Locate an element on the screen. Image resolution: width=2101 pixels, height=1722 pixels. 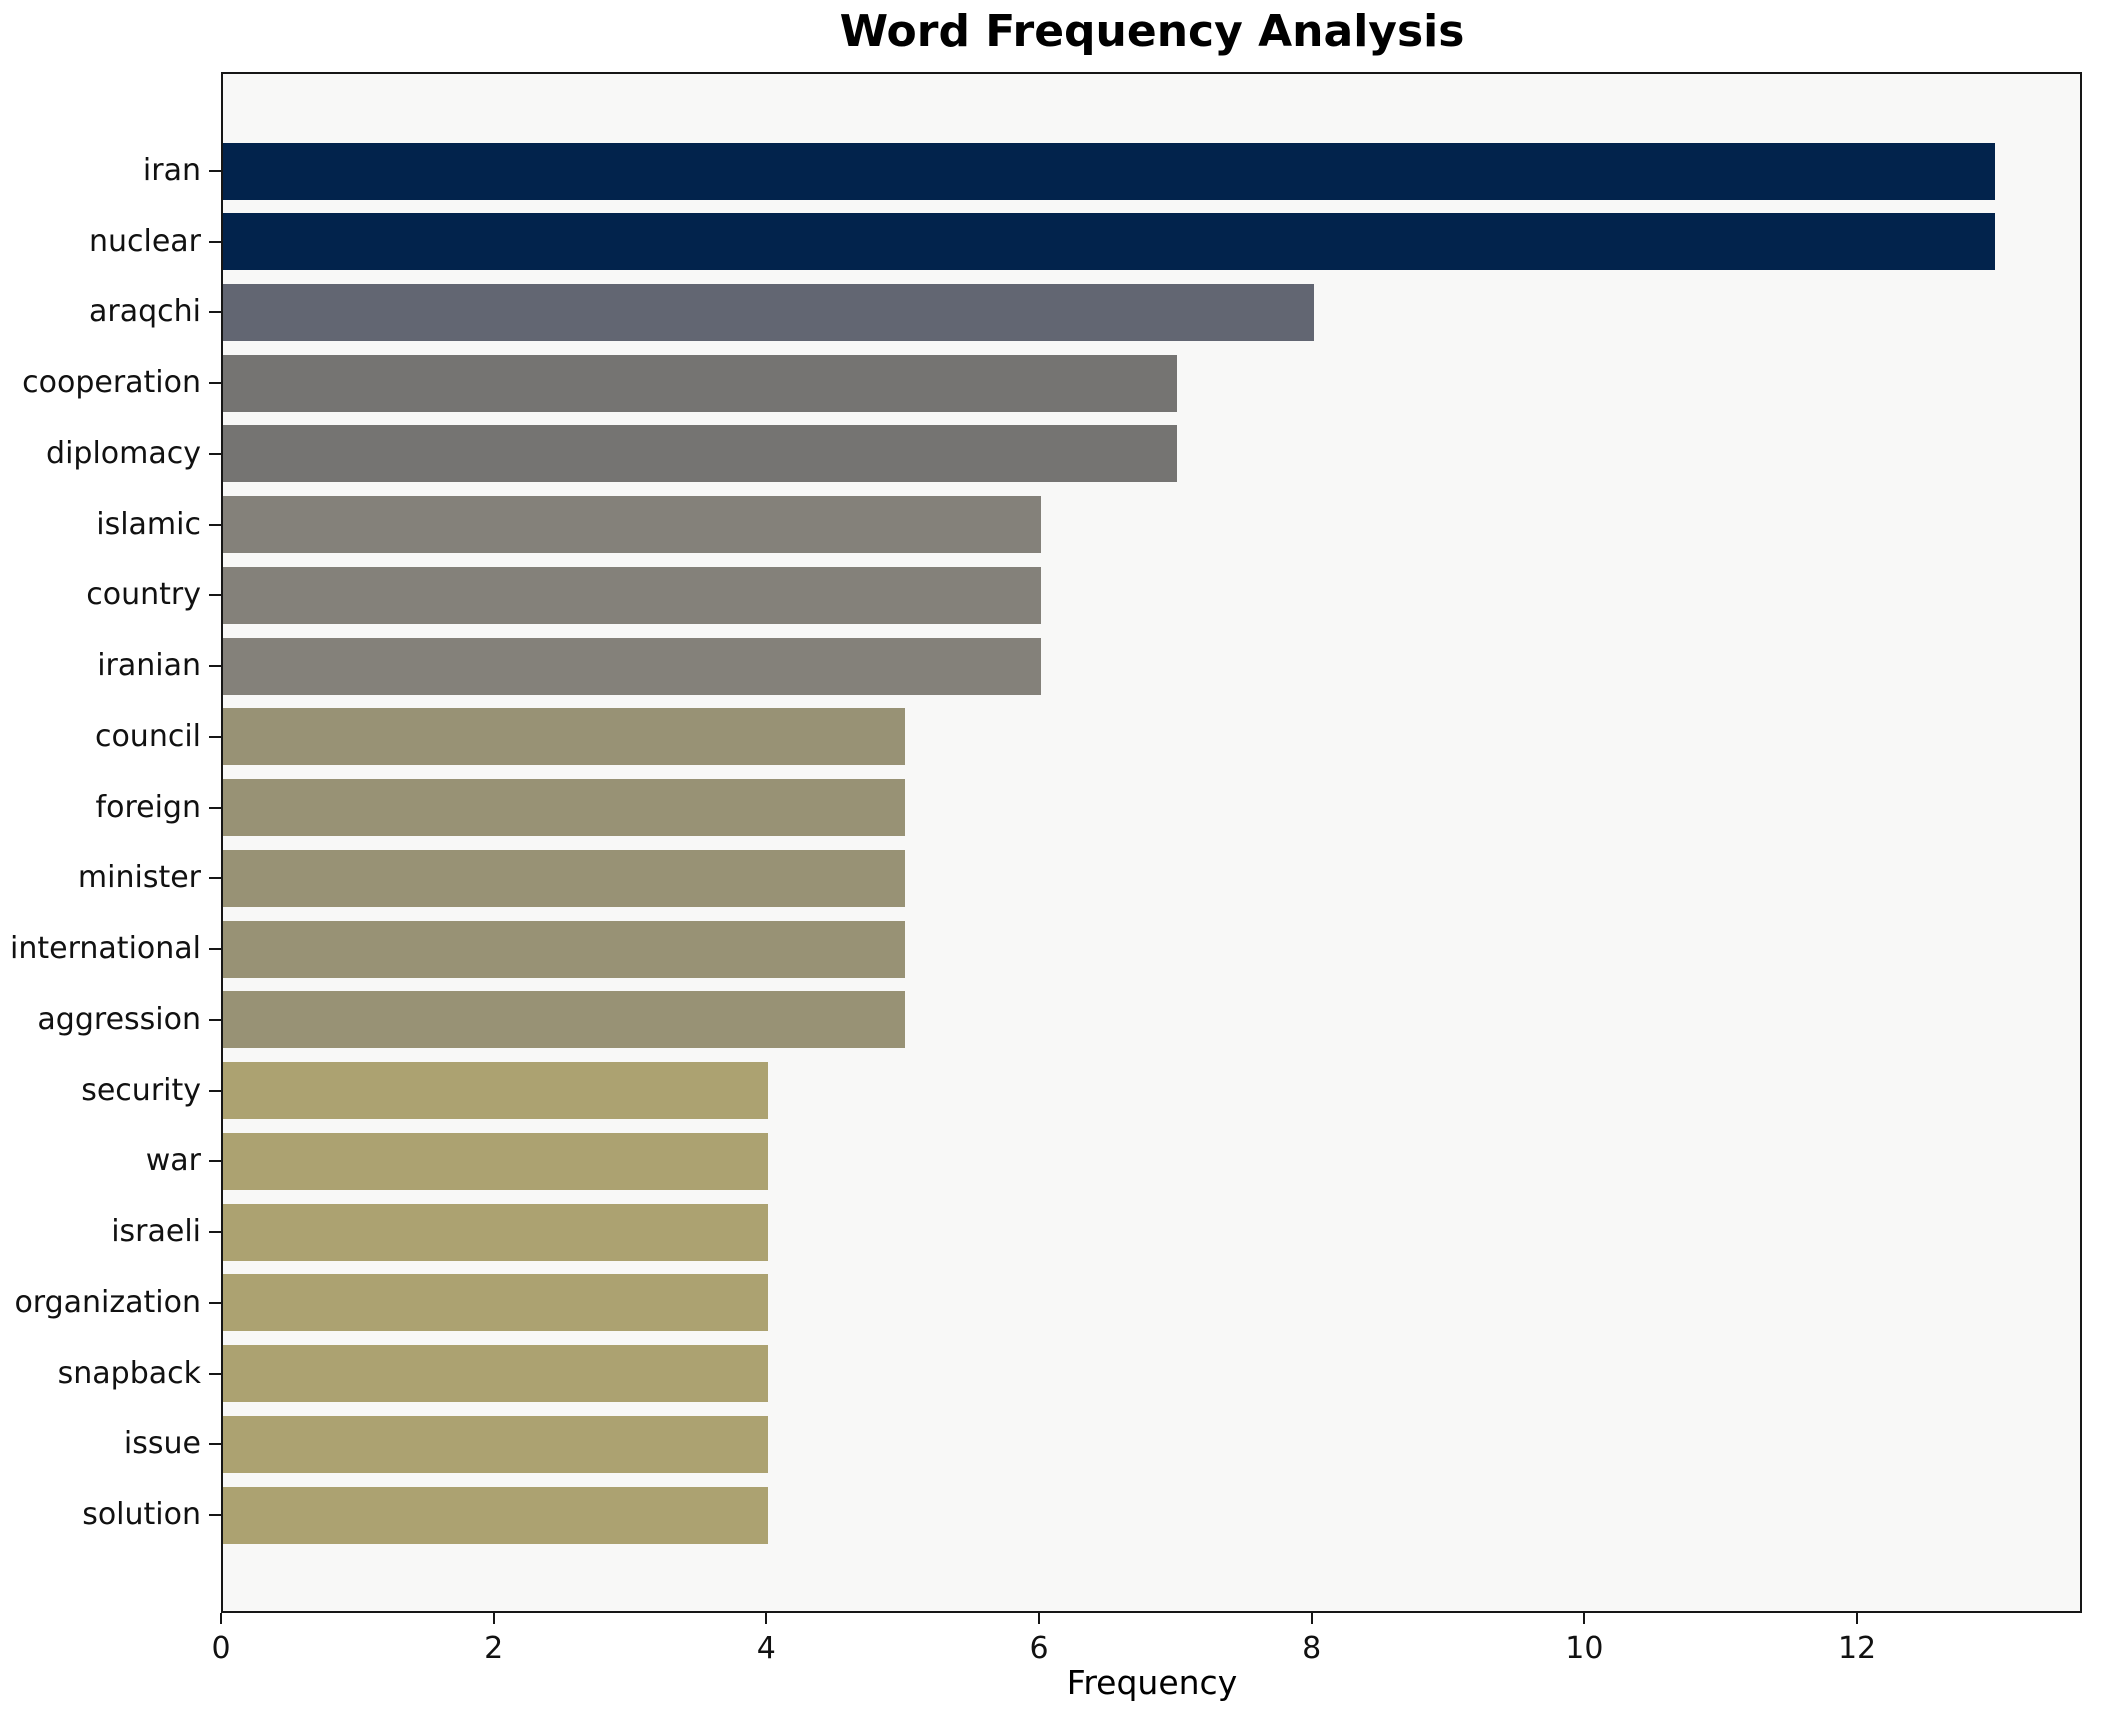
bar-islamic is located at coordinates (632, 525).